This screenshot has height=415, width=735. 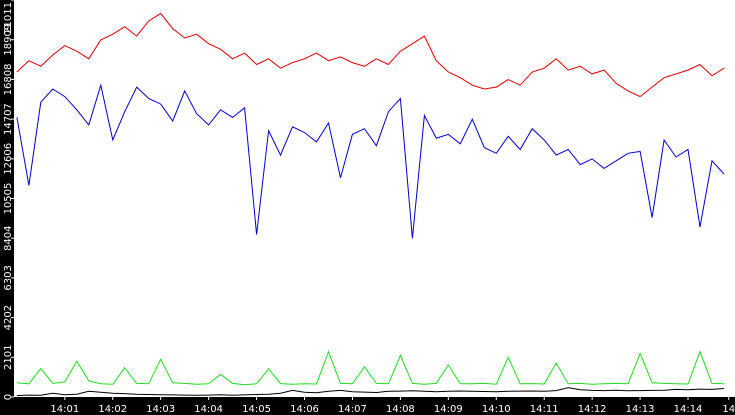 I want to click on y-tick-label: 2101, so click(x=8, y=357).